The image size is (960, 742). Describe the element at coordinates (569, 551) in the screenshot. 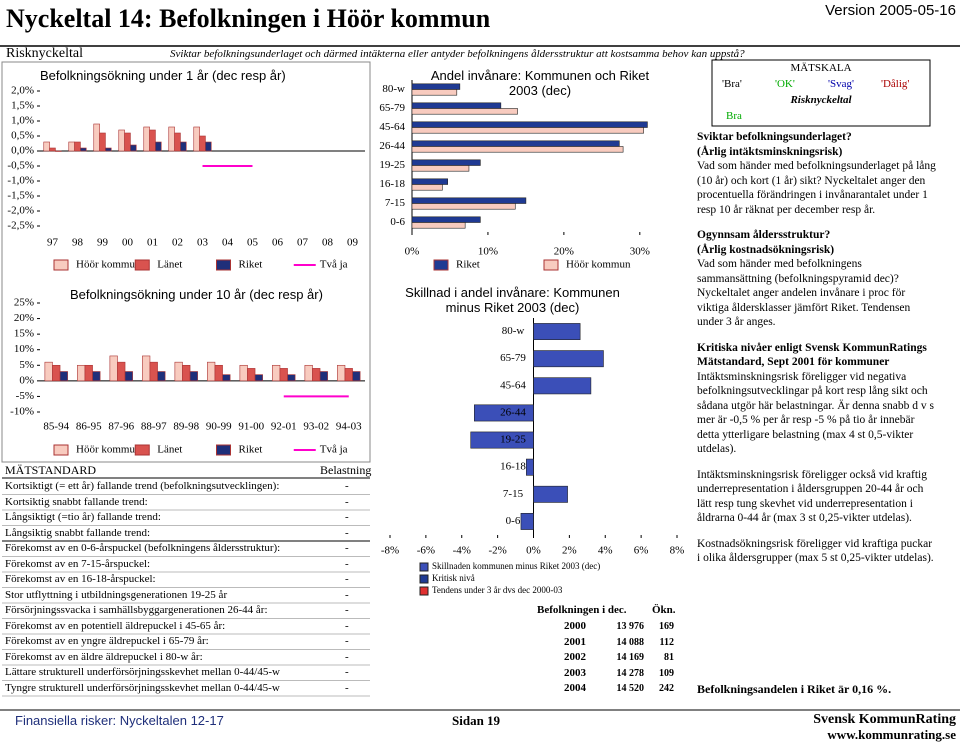

I see `x-tick-label: 2%` at that location.